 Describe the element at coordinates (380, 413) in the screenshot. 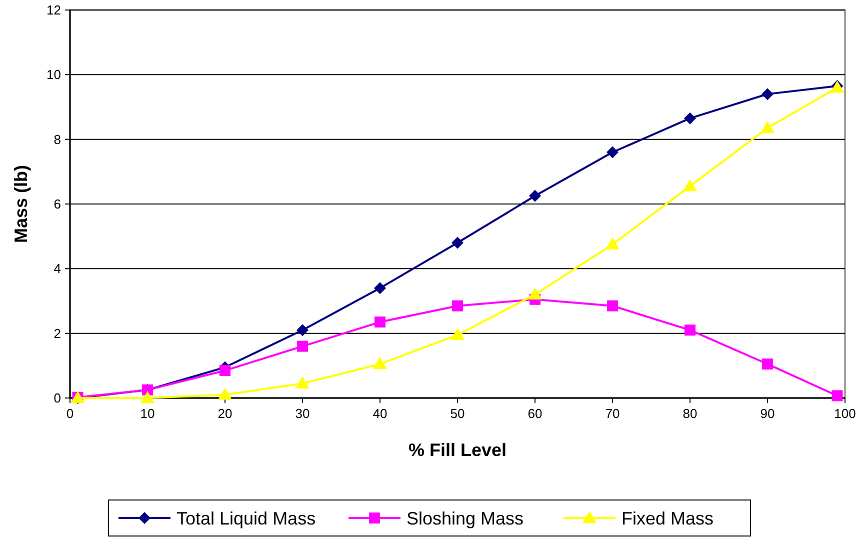

I see `x-tick-label: 40` at that location.